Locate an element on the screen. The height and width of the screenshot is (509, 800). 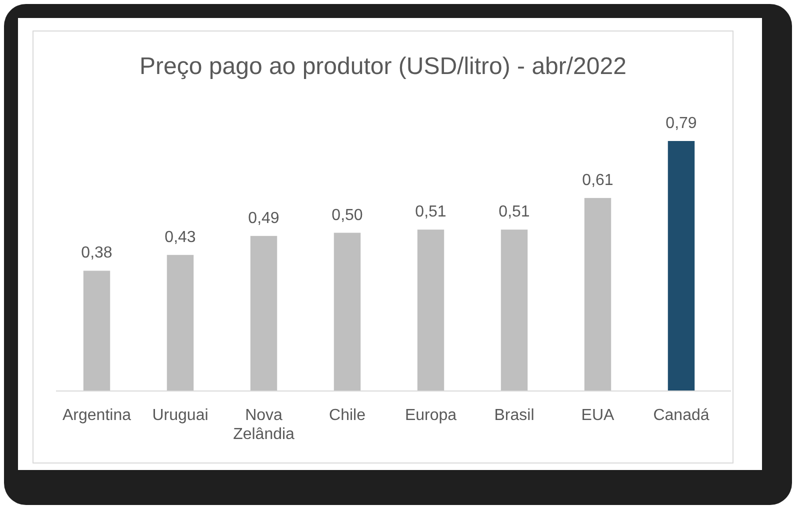
x-tick-label: Uruguai is located at coordinates (180, 415).